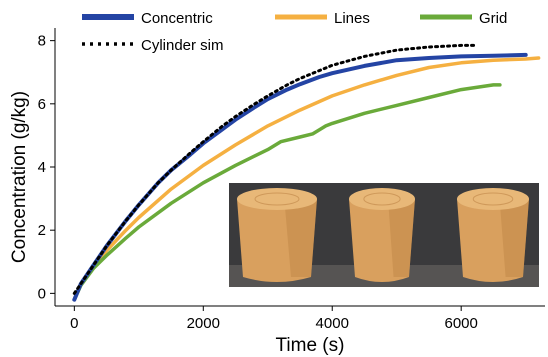 Image resolution: width=548 pixels, height=357 pixels. Describe the element at coordinates (42, 293) in the screenshot. I see `y-tick-label: 0` at that location.